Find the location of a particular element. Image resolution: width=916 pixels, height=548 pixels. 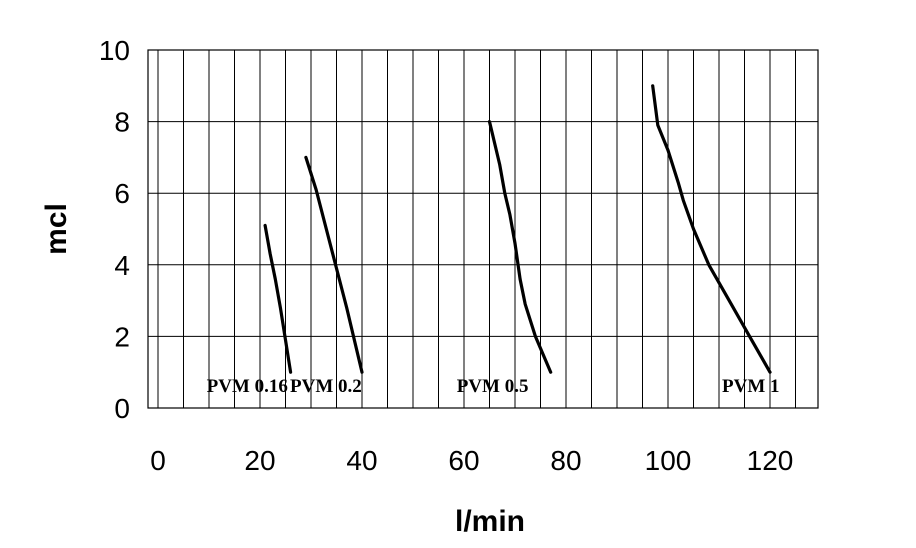

curve-label: PVM 0.2 is located at coordinates (326, 386).